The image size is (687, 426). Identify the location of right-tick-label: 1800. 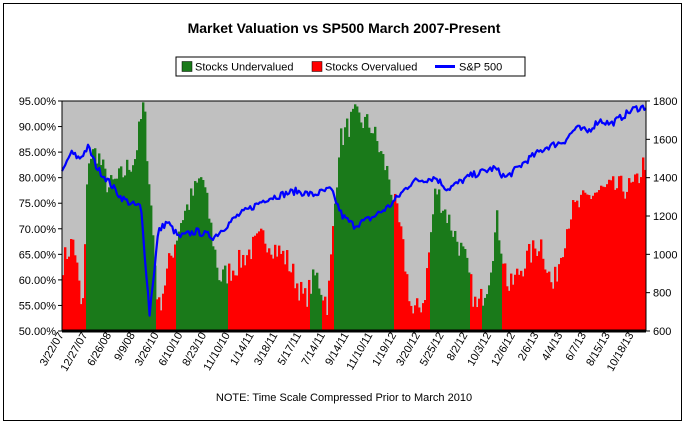
(665, 102).